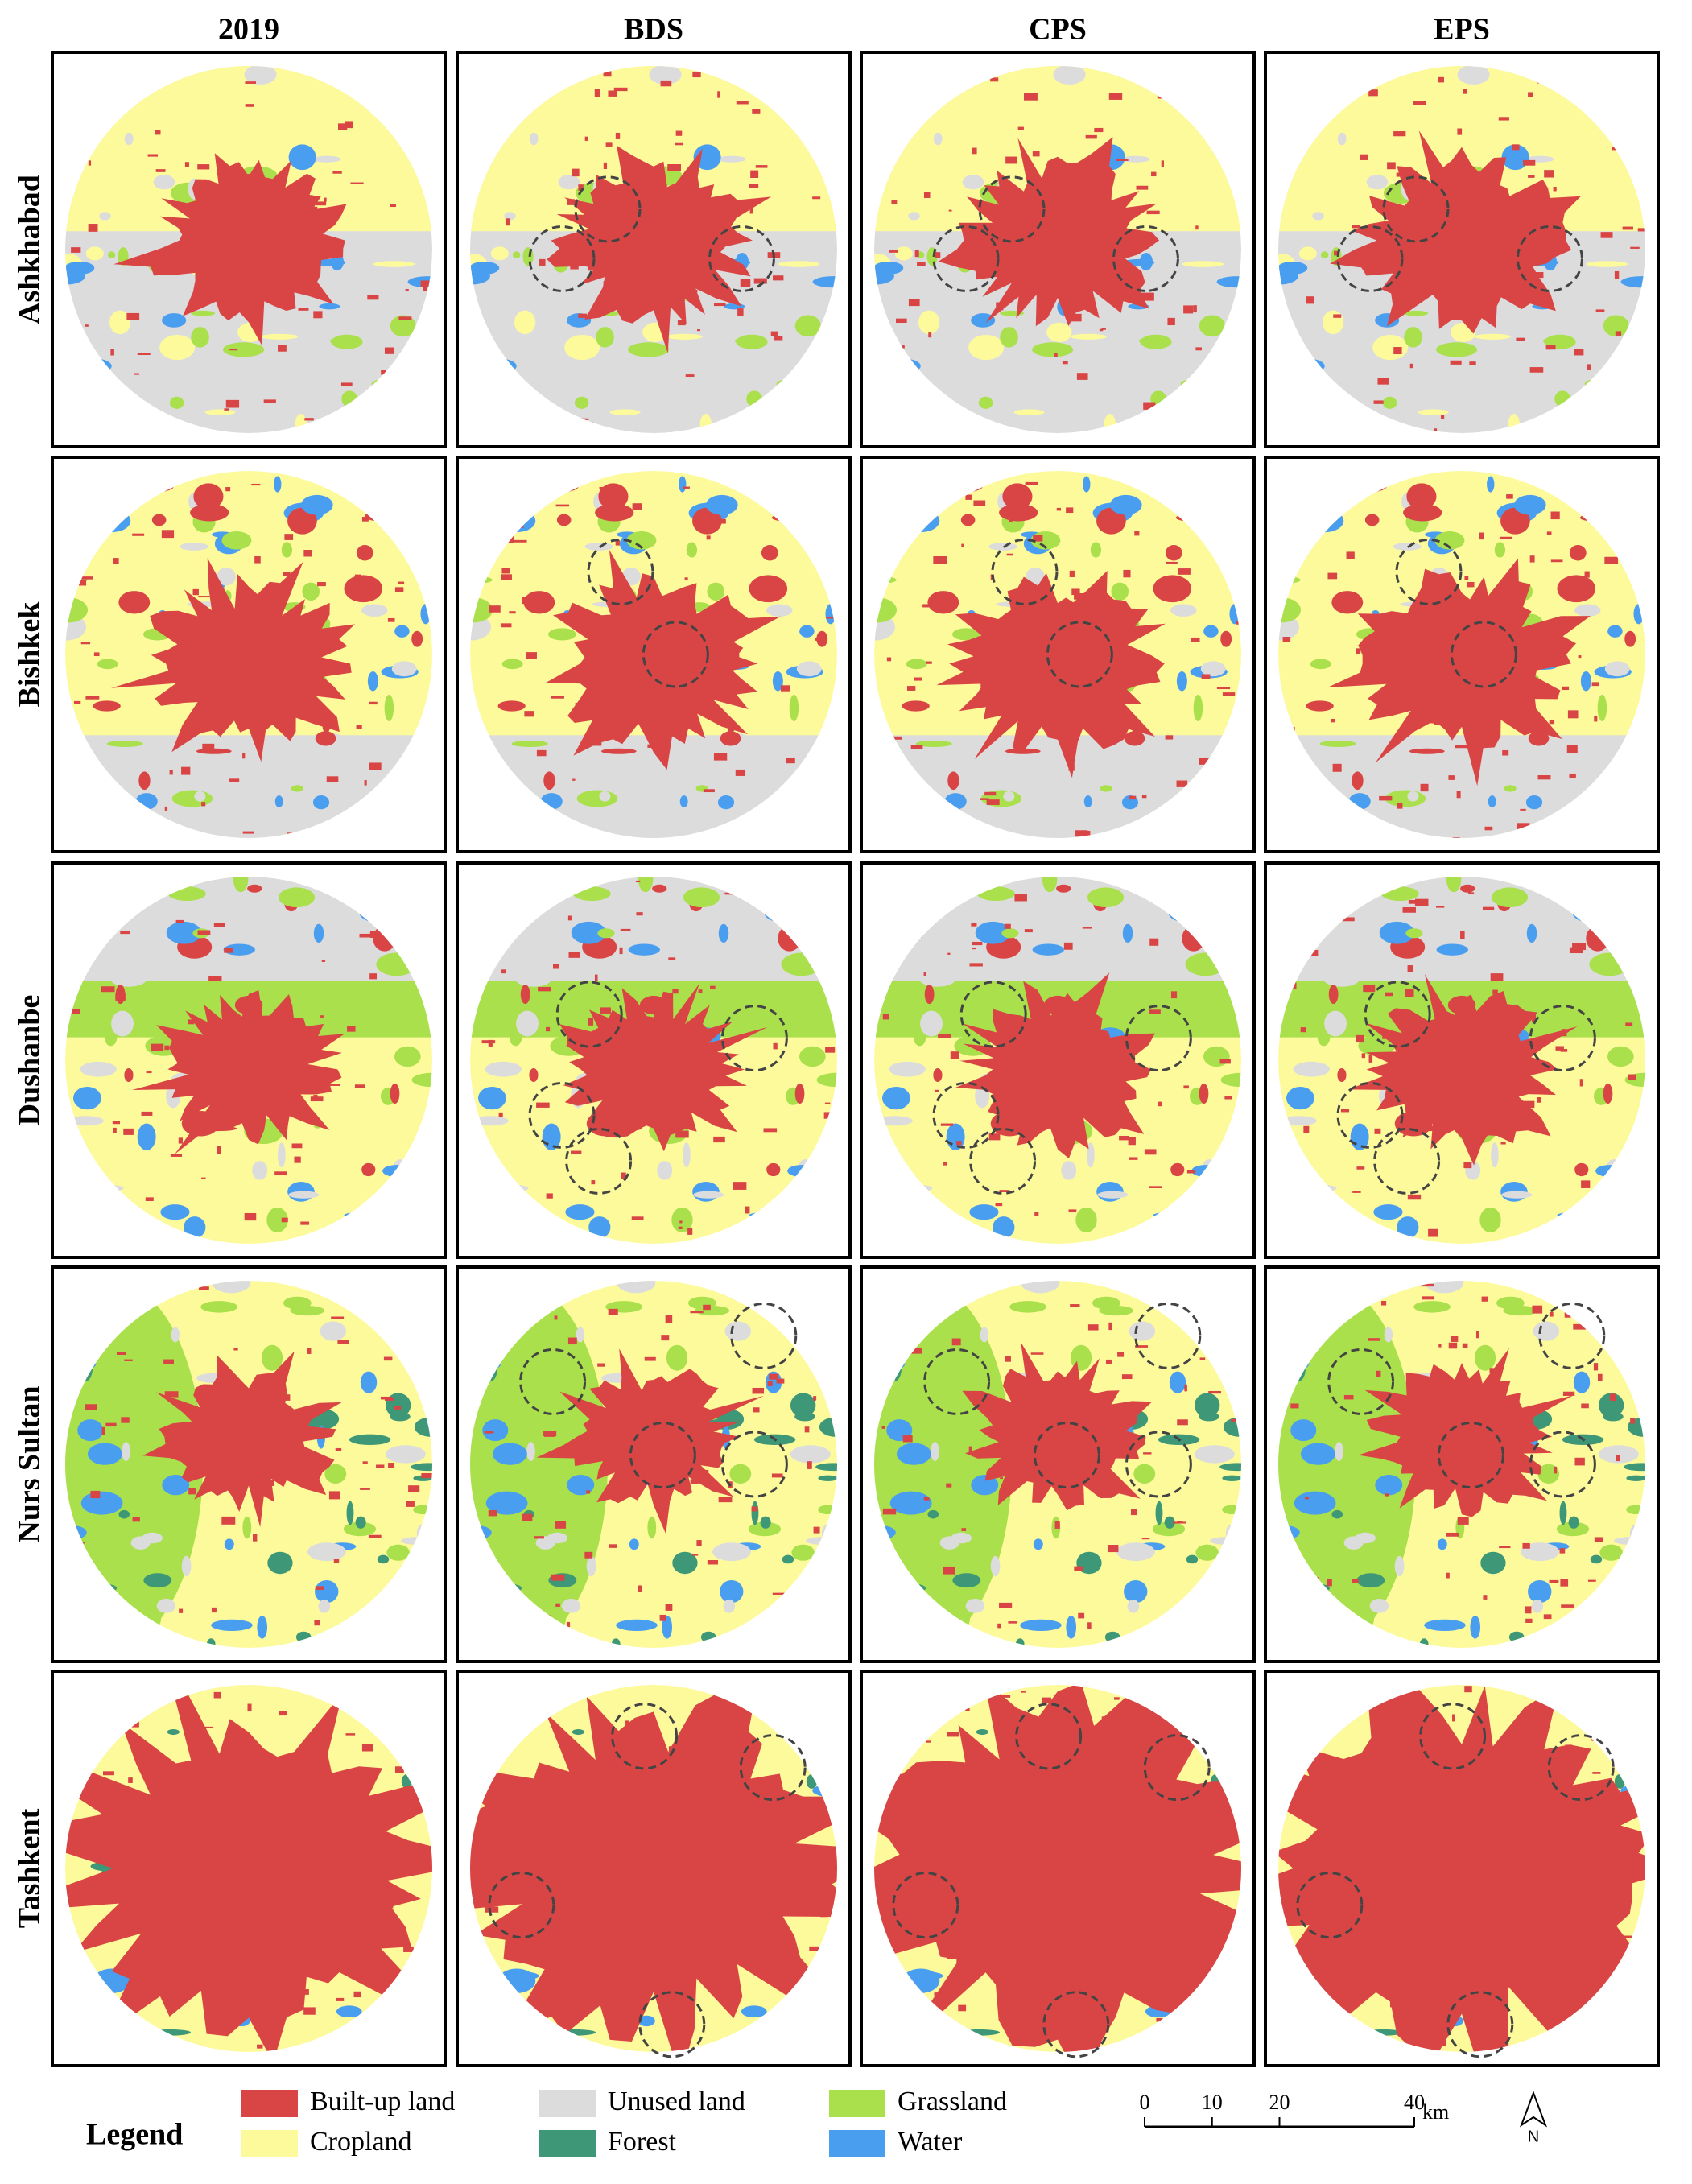 The height and width of the screenshot is (2184, 1692). What do you see at coordinates (1533, 2109) in the screenshot?
I see `north-arrow` at bounding box center [1533, 2109].